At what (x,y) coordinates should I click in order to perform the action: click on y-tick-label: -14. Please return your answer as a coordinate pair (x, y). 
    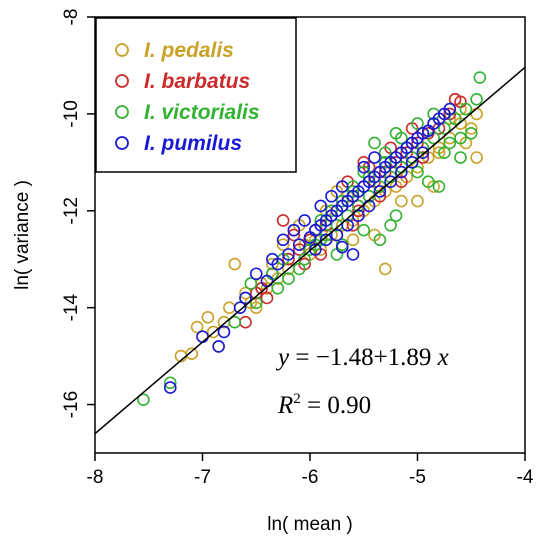
    Looking at the image, I should click on (71, 308).